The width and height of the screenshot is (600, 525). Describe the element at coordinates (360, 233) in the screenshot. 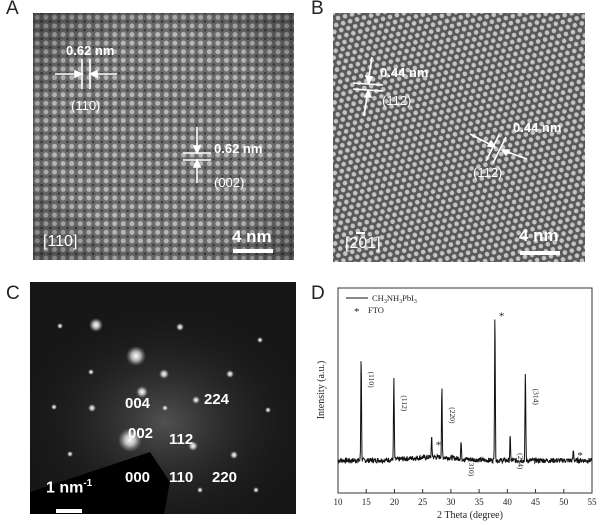

I see `overbar-b` at that location.